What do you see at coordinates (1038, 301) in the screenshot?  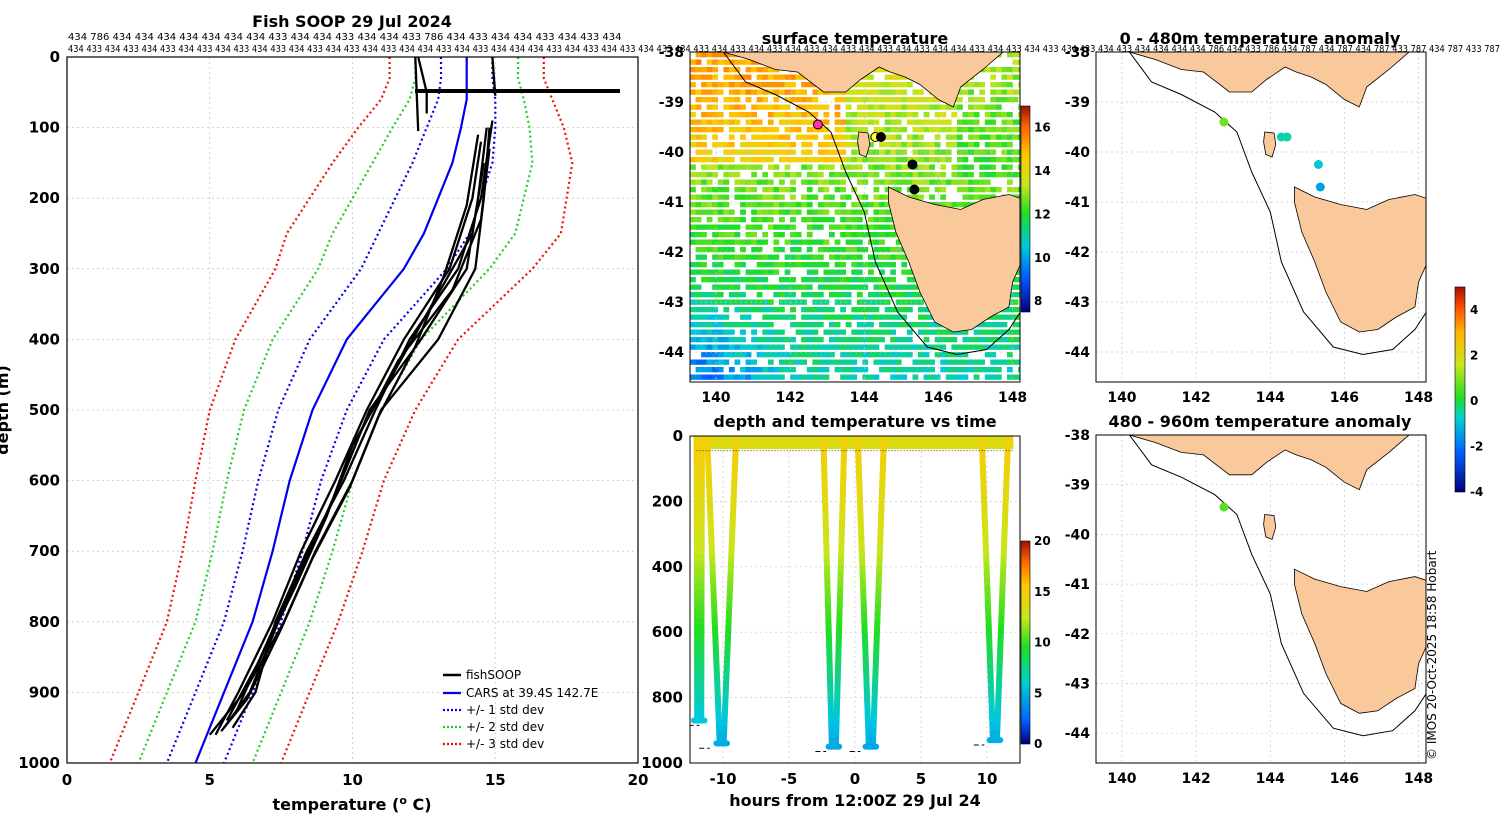 I see `sst-colorbar-tick: 8` at bounding box center [1038, 301].